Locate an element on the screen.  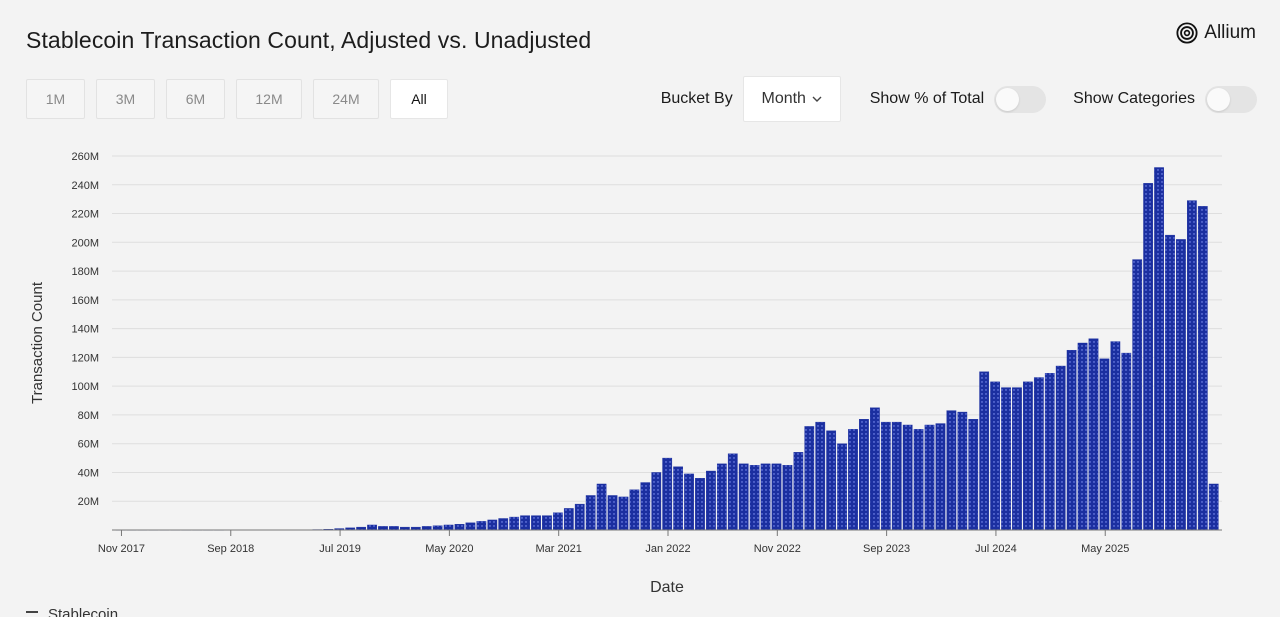
time-range-selector: 1M 3M 6M 12M 24M All is located at coordinates (237, 99).